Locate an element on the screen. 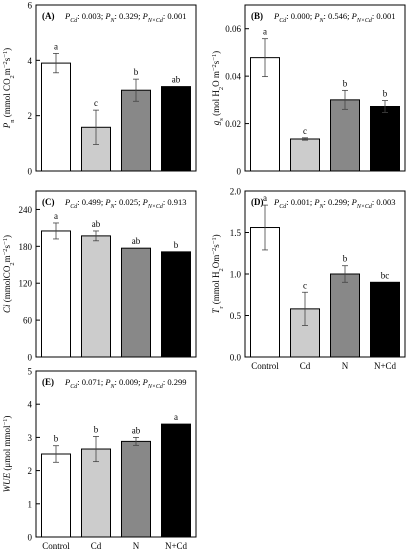 The height and width of the screenshot is (550, 412). panel-label: (E) is located at coordinates (48, 382).